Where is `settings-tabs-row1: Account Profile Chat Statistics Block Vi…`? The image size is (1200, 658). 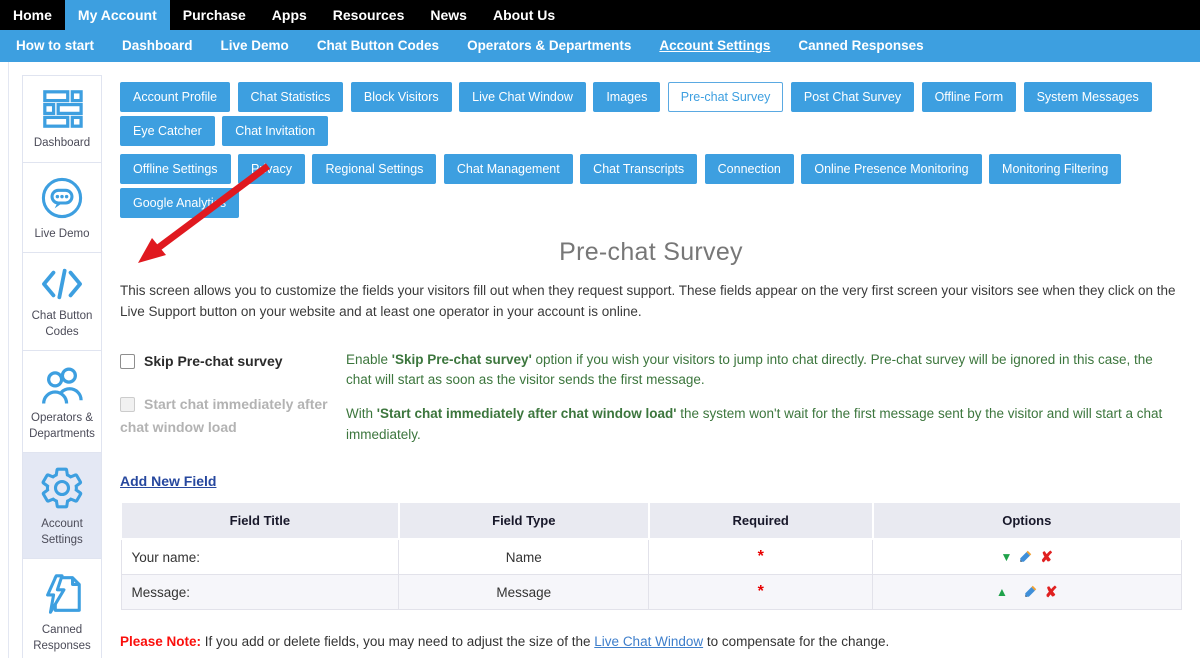 settings-tabs-row1: Account Profile Chat Statistics Block Vi… is located at coordinates (651, 116).